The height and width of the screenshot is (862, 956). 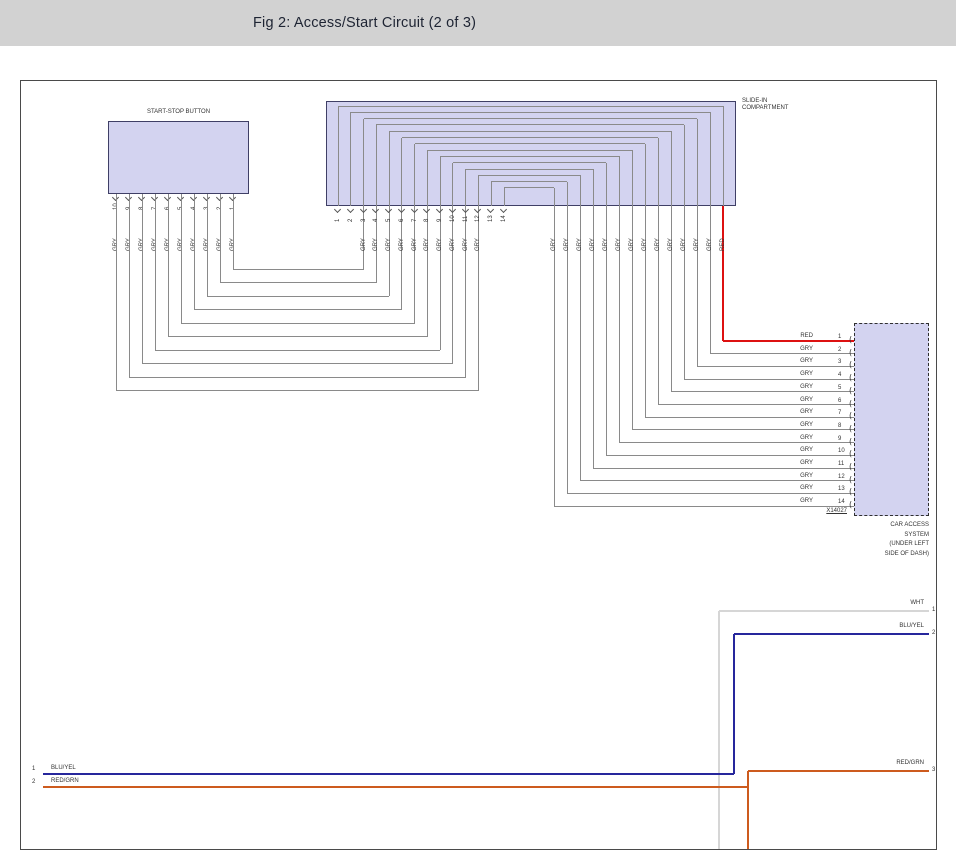 I want to click on car-access-system-box, so click(x=891, y=419).